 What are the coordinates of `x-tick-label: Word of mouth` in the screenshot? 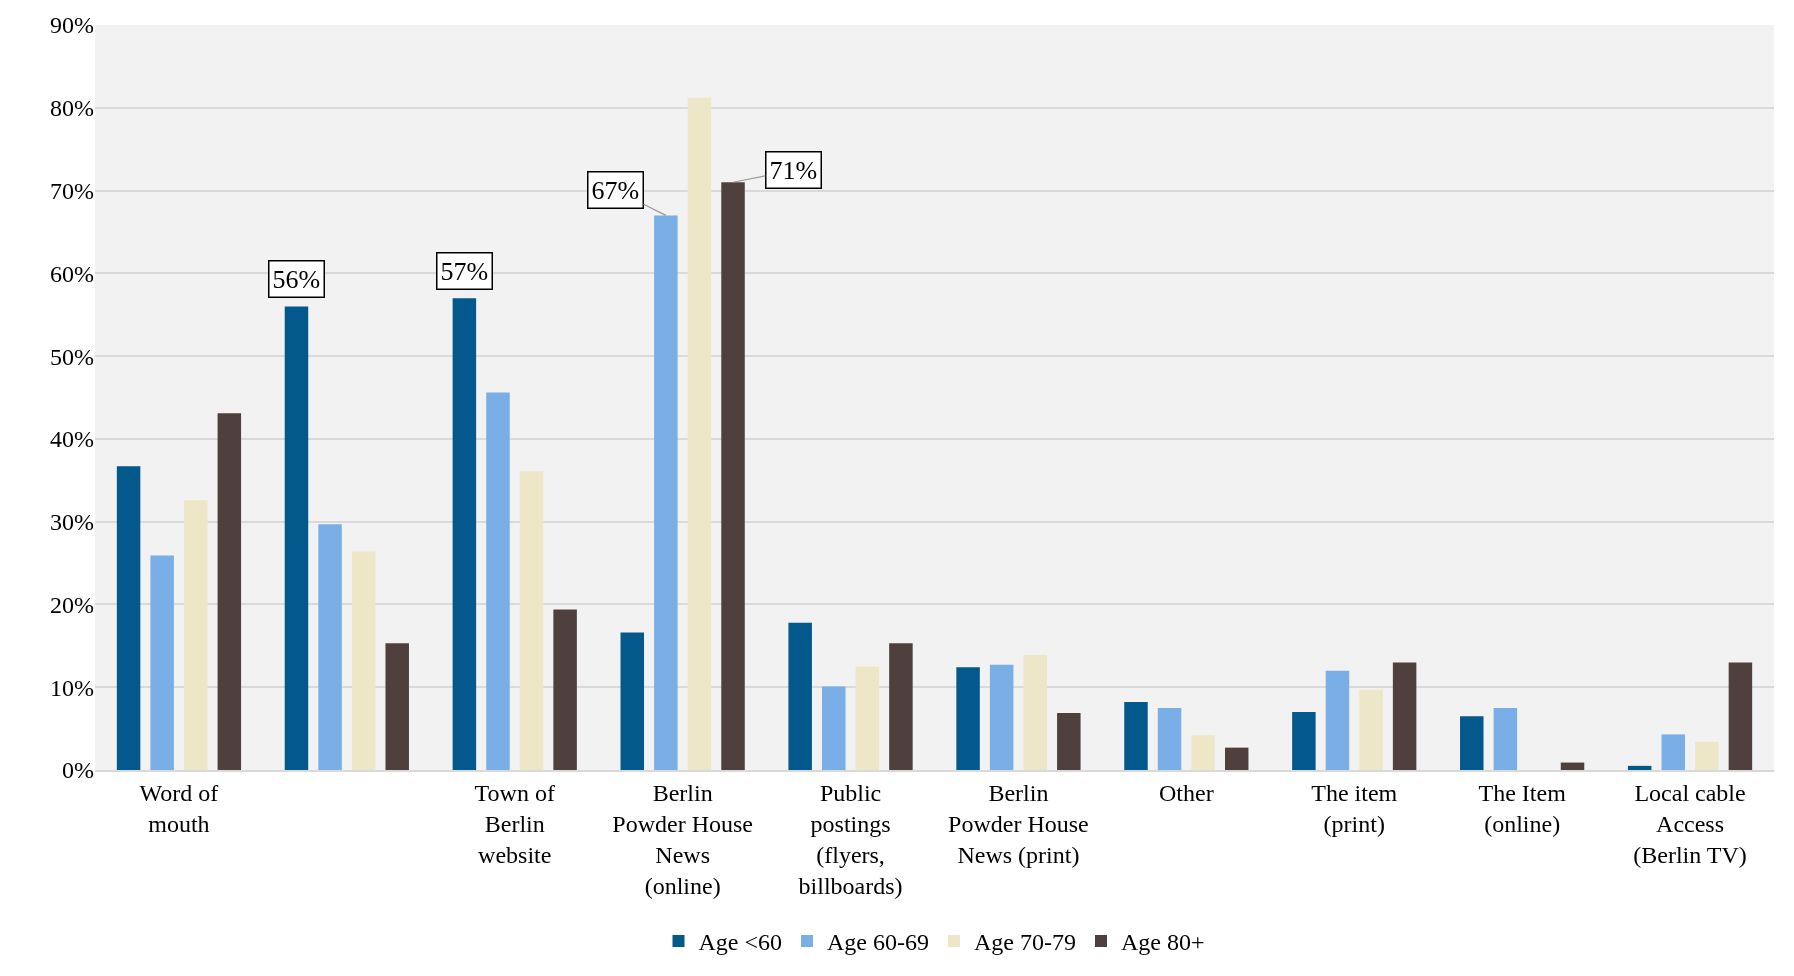 It's located at (179, 808).